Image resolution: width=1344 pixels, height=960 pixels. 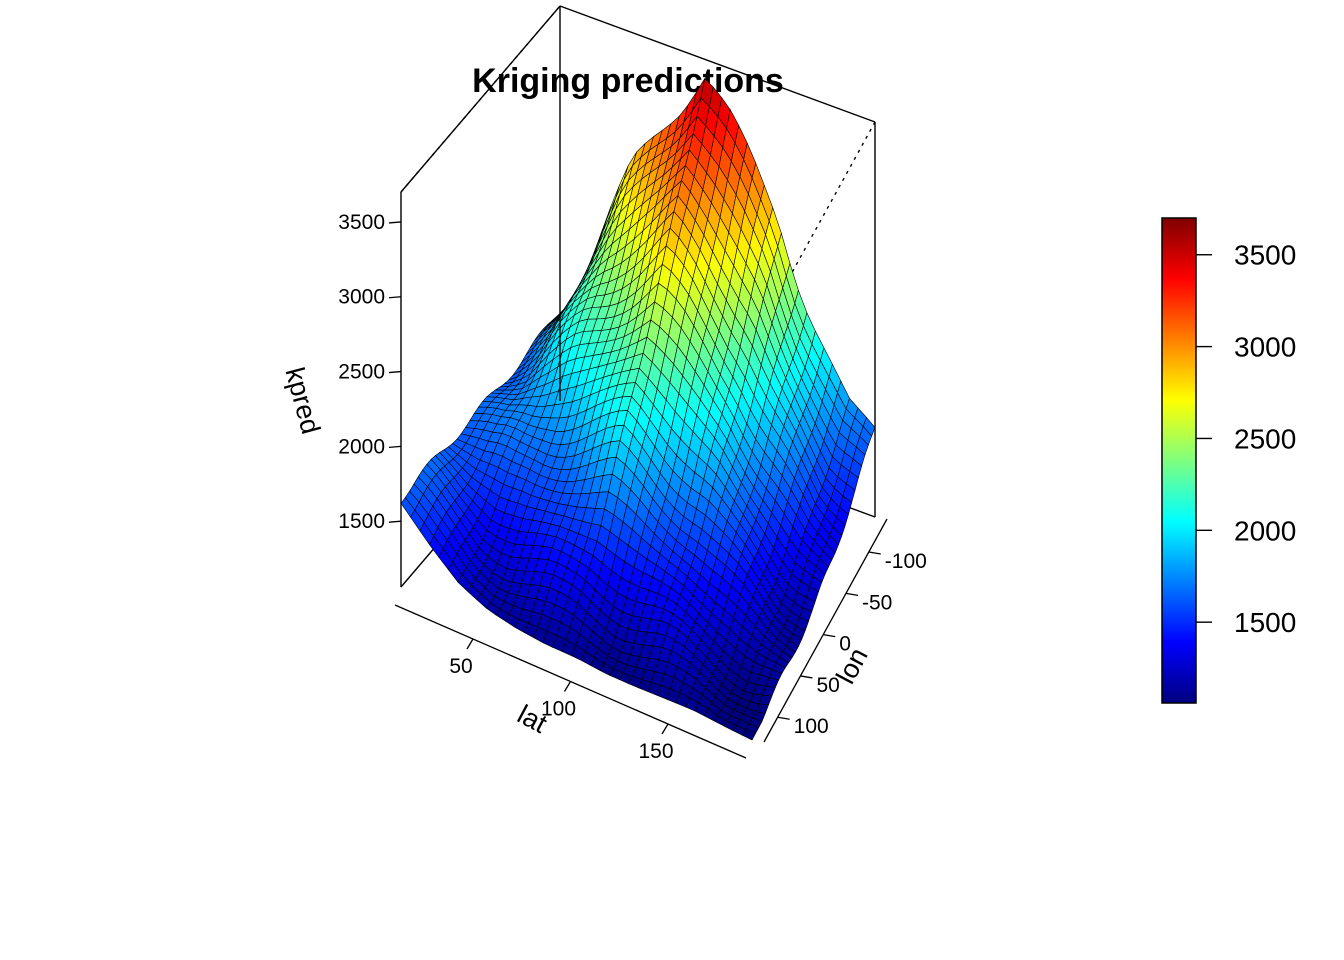 What do you see at coordinates (825, 630) in the screenshot?
I see `y-axis-line` at bounding box center [825, 630].